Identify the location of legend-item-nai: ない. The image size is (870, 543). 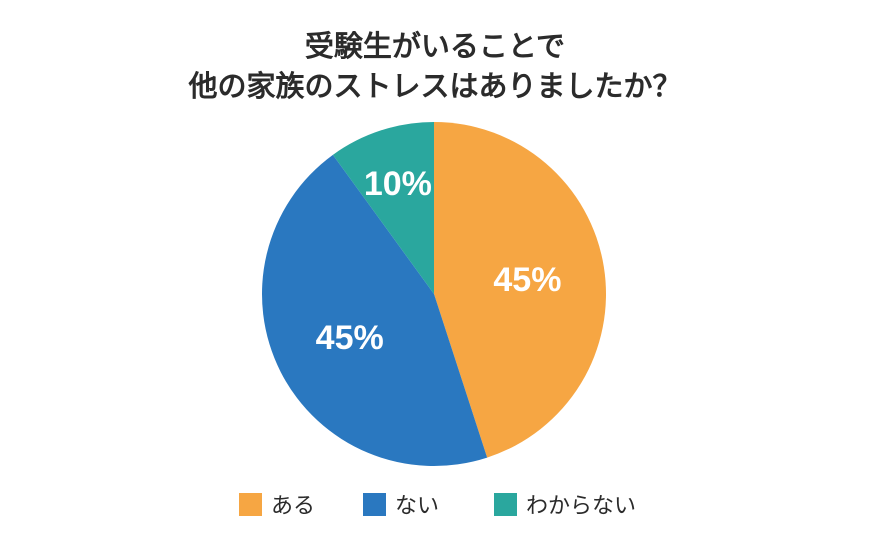
(401, 504).